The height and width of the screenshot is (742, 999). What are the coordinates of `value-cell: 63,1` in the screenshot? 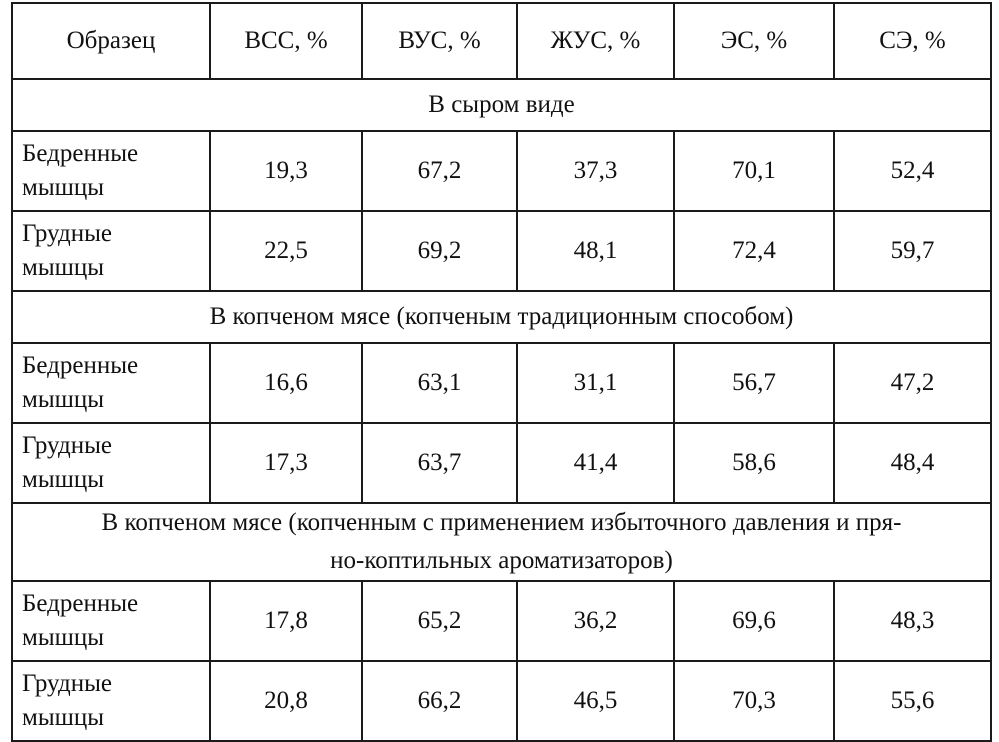 It's located at (439, 383).